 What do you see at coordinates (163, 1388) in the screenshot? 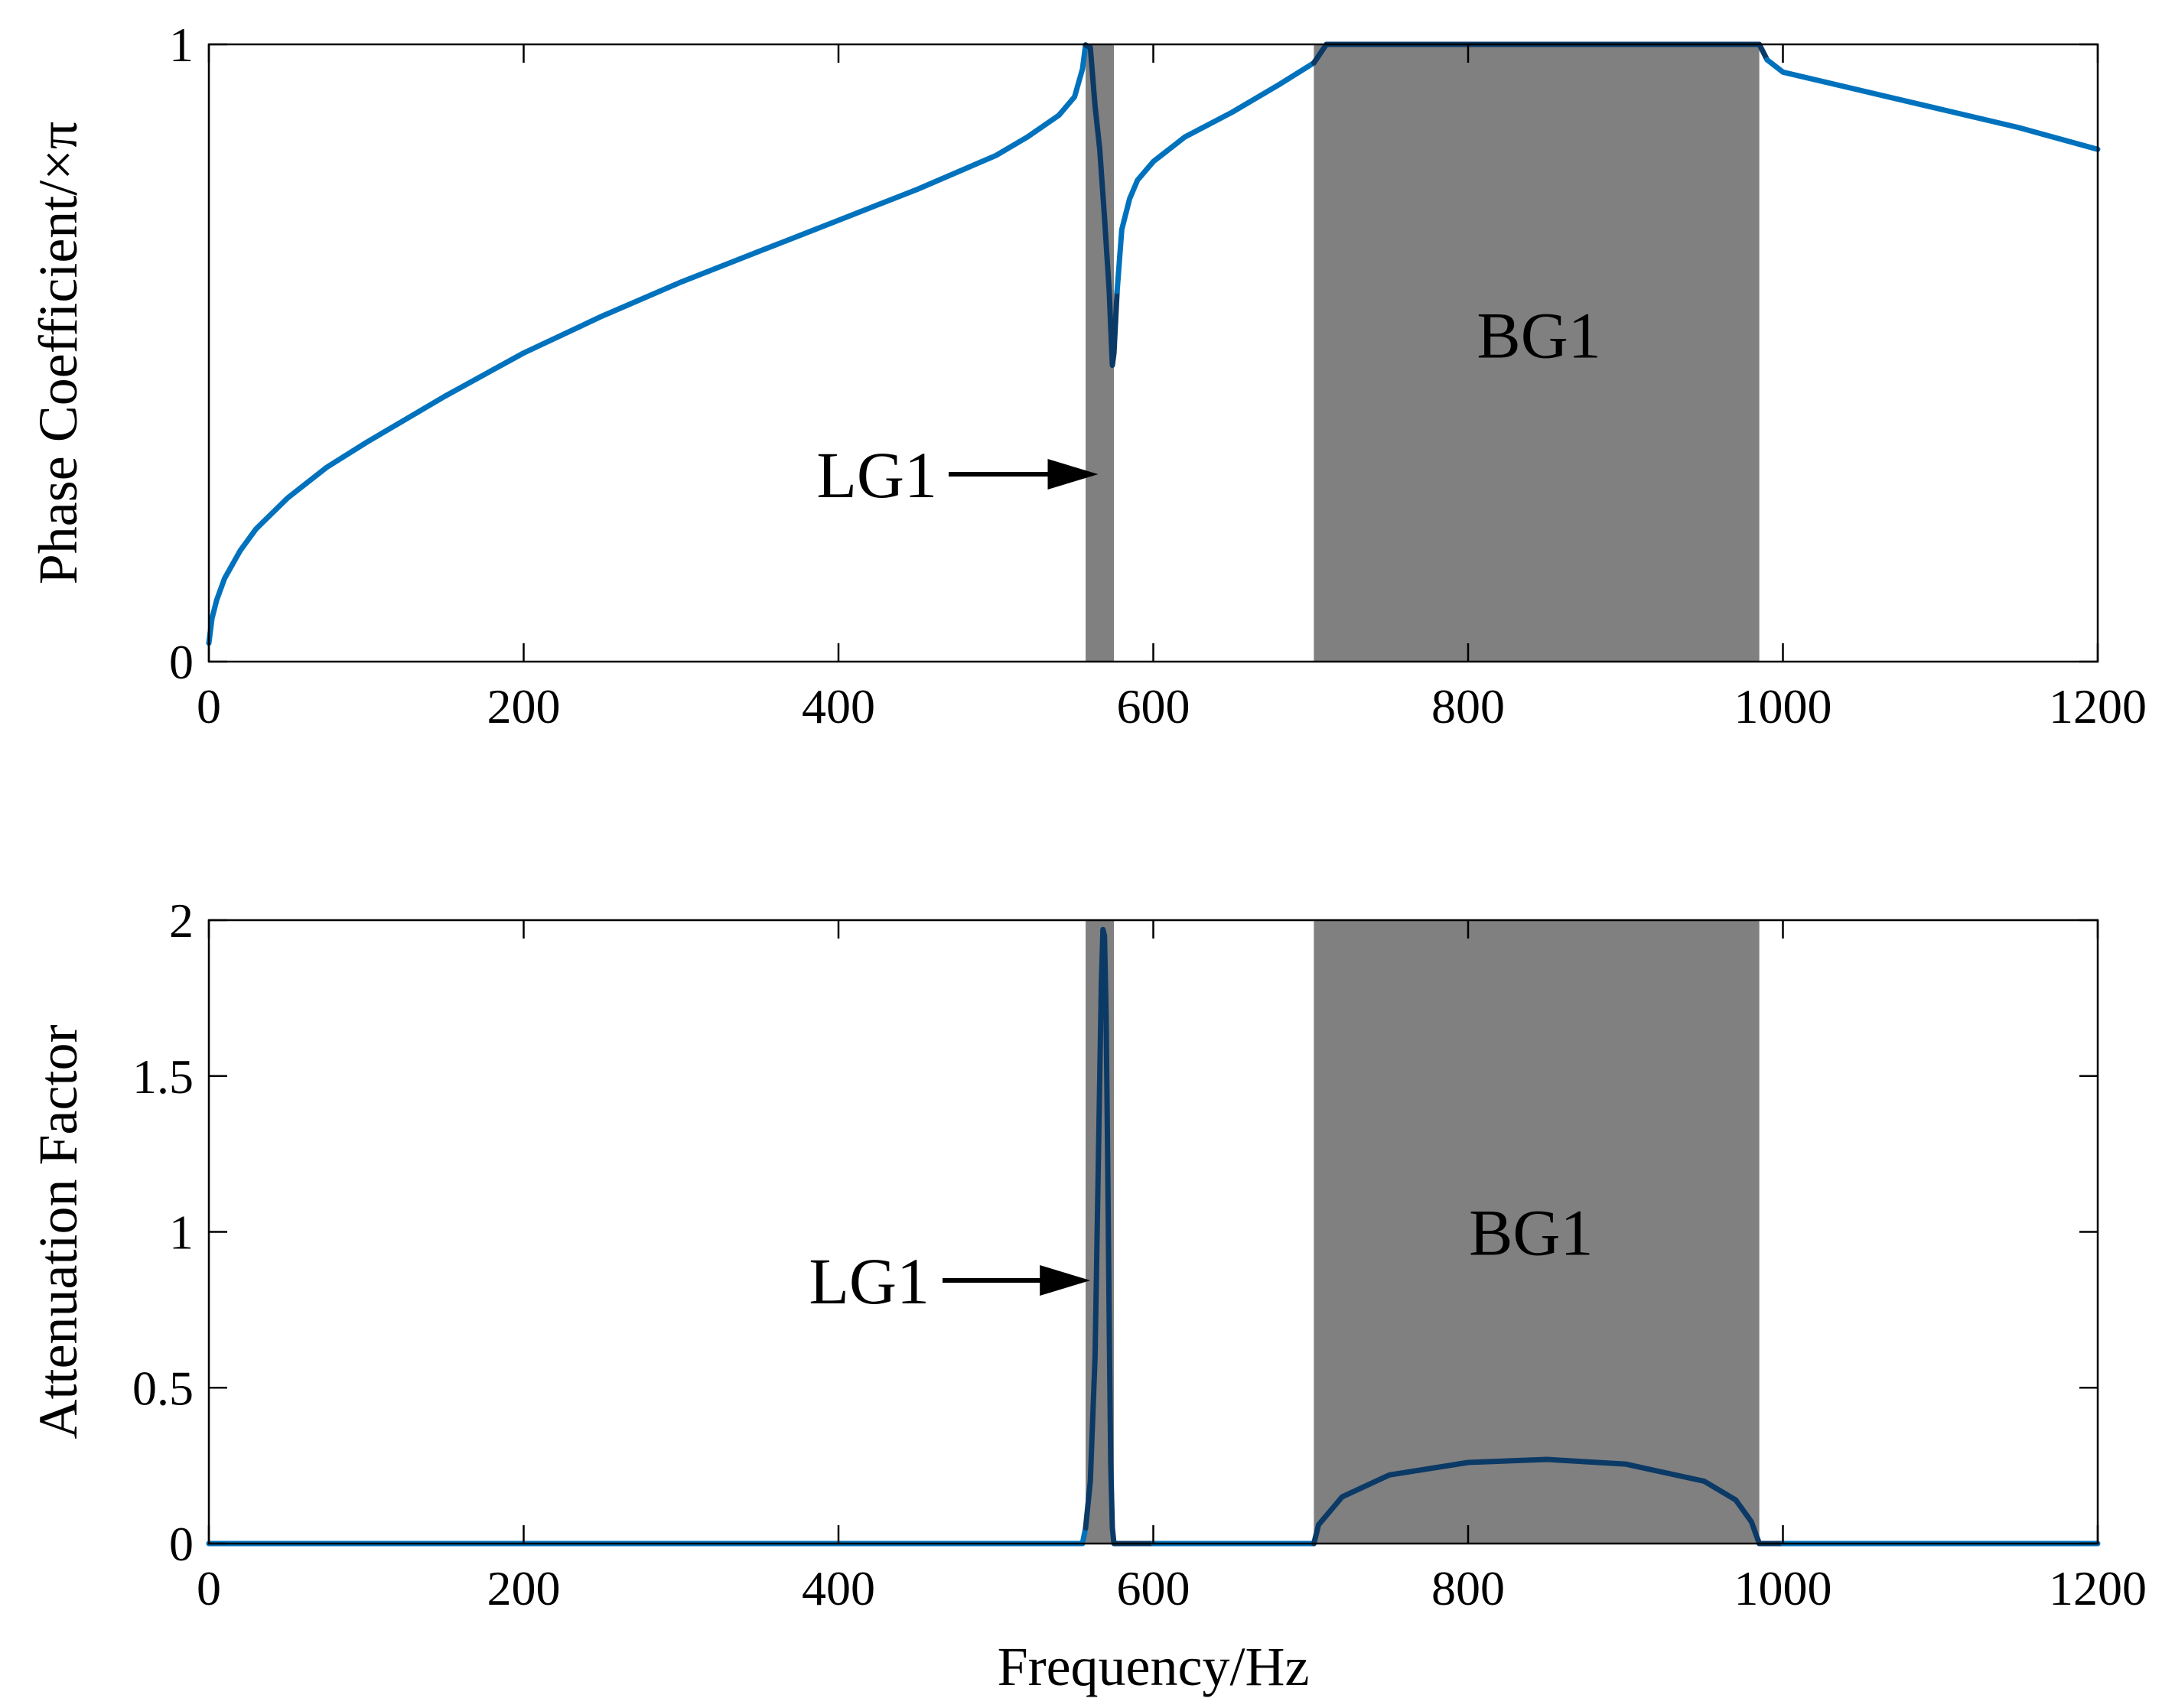
I see `y-tick-label: 0.5` at bounding box center [163, 1388].